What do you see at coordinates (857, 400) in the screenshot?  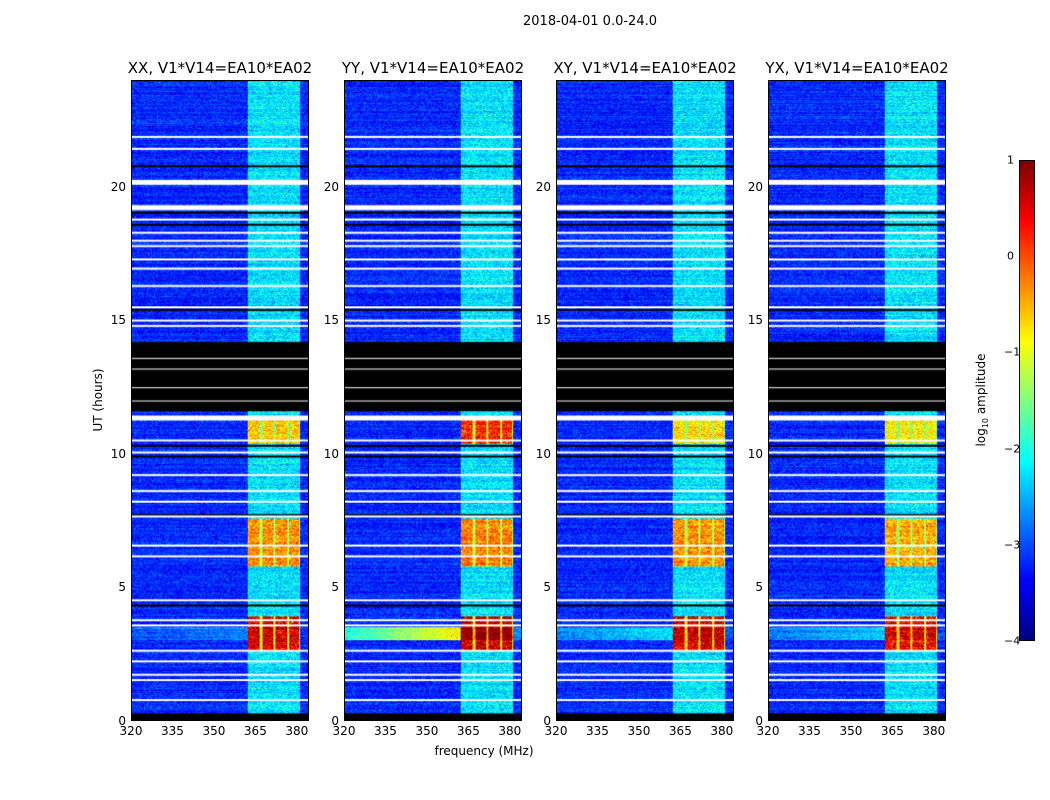 I see `spectrogram-yx` at bounding box center [857, 400].